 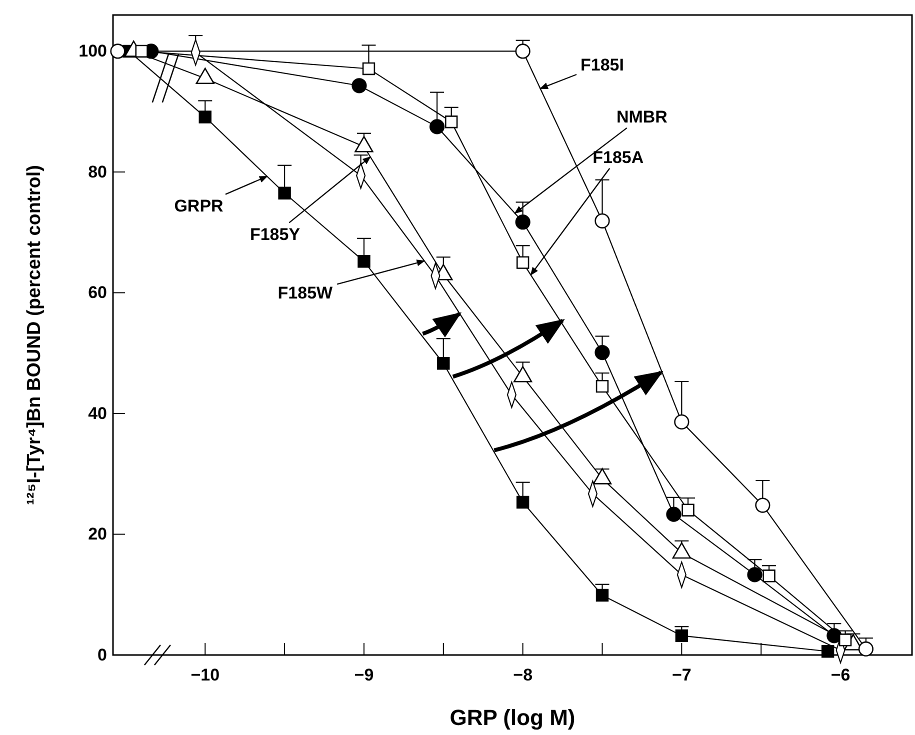 I want to click on x-tick-label: −9, so click(x=364, y=674).